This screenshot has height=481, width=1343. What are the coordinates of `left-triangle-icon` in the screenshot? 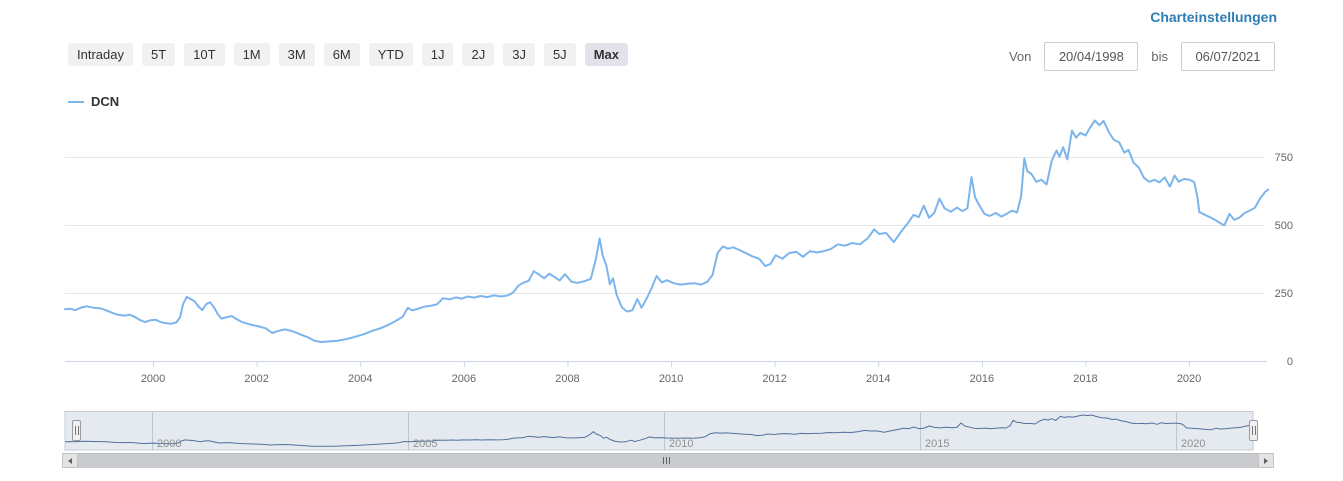 It's located at (70, 460).